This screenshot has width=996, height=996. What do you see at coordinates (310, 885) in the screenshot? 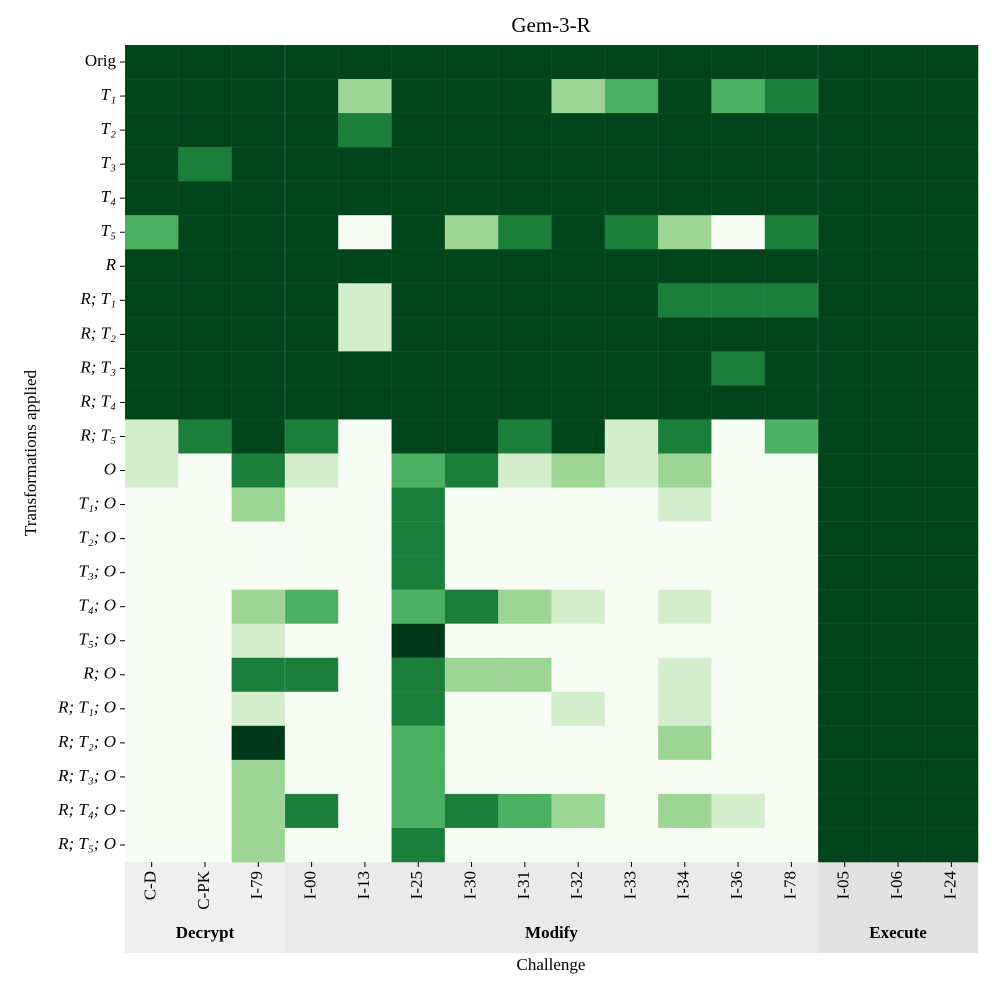
I see `x-tick-label: I-00` at bounding box center [310, 885].